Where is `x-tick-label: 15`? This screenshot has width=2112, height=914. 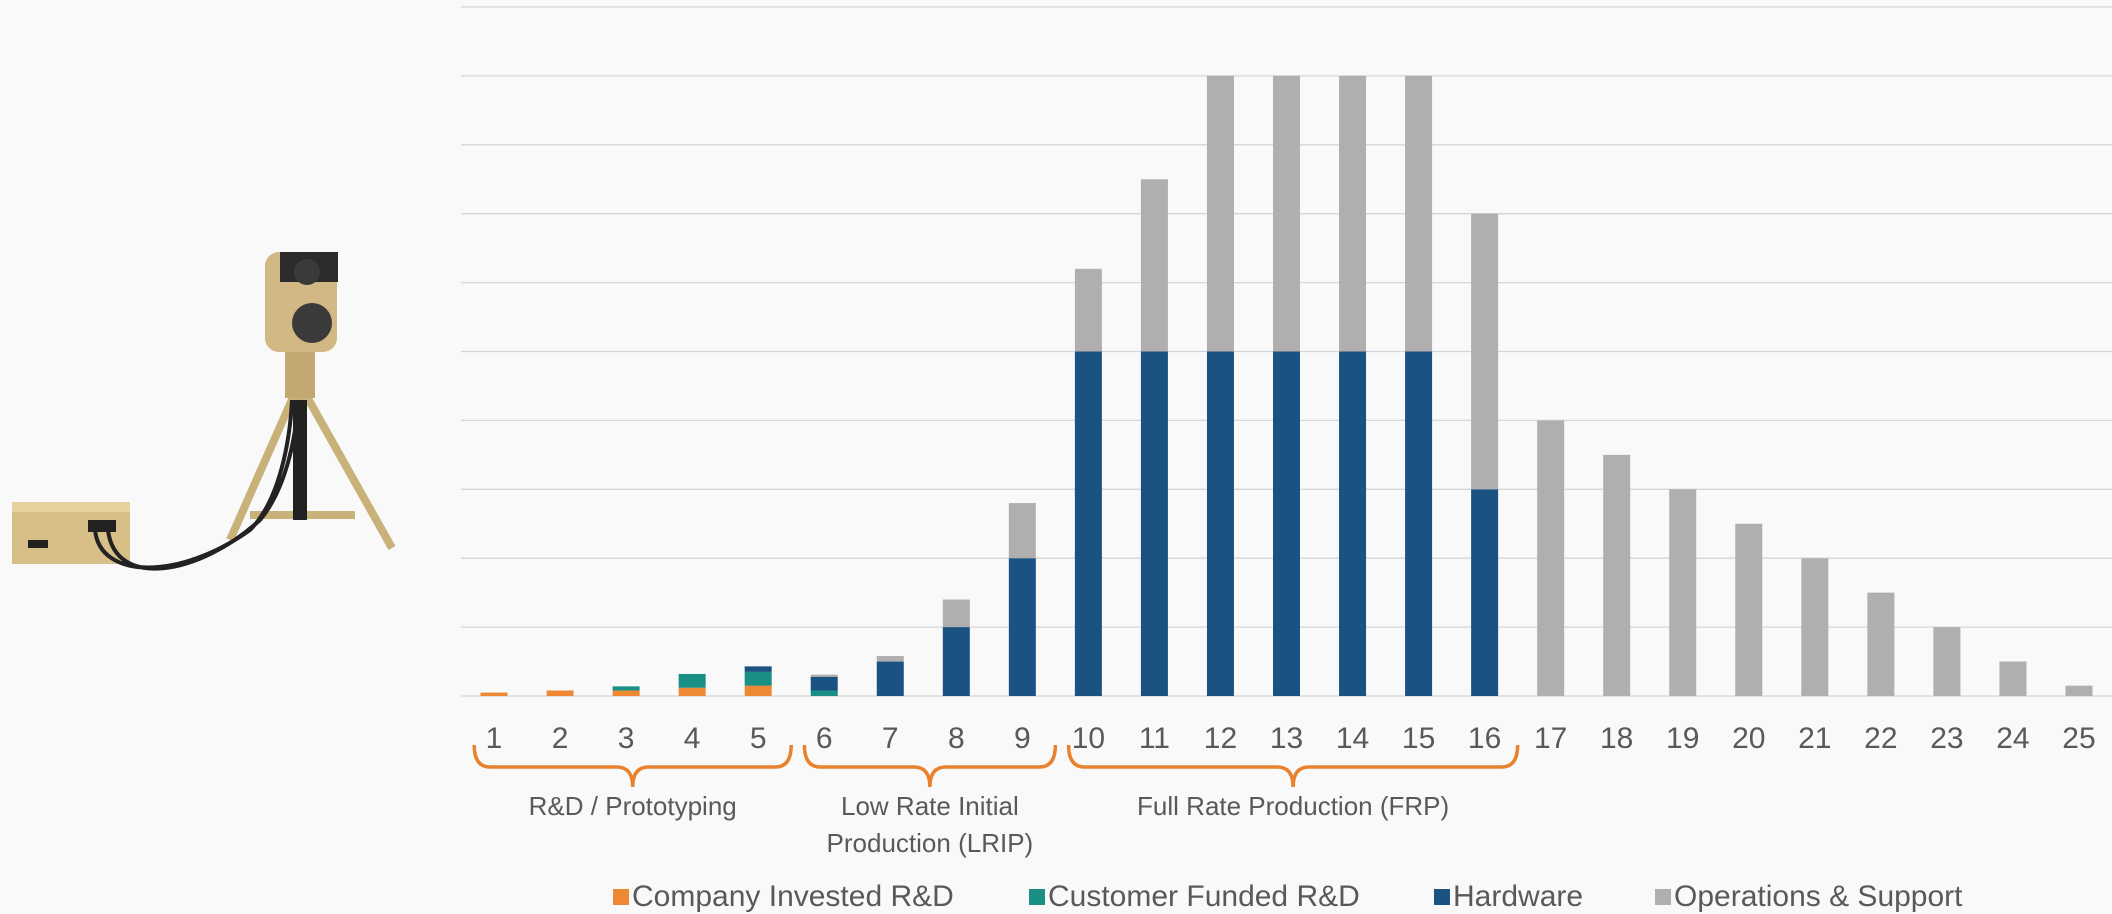
x-tick-label: 15 is located at coordinates (1418, 738).